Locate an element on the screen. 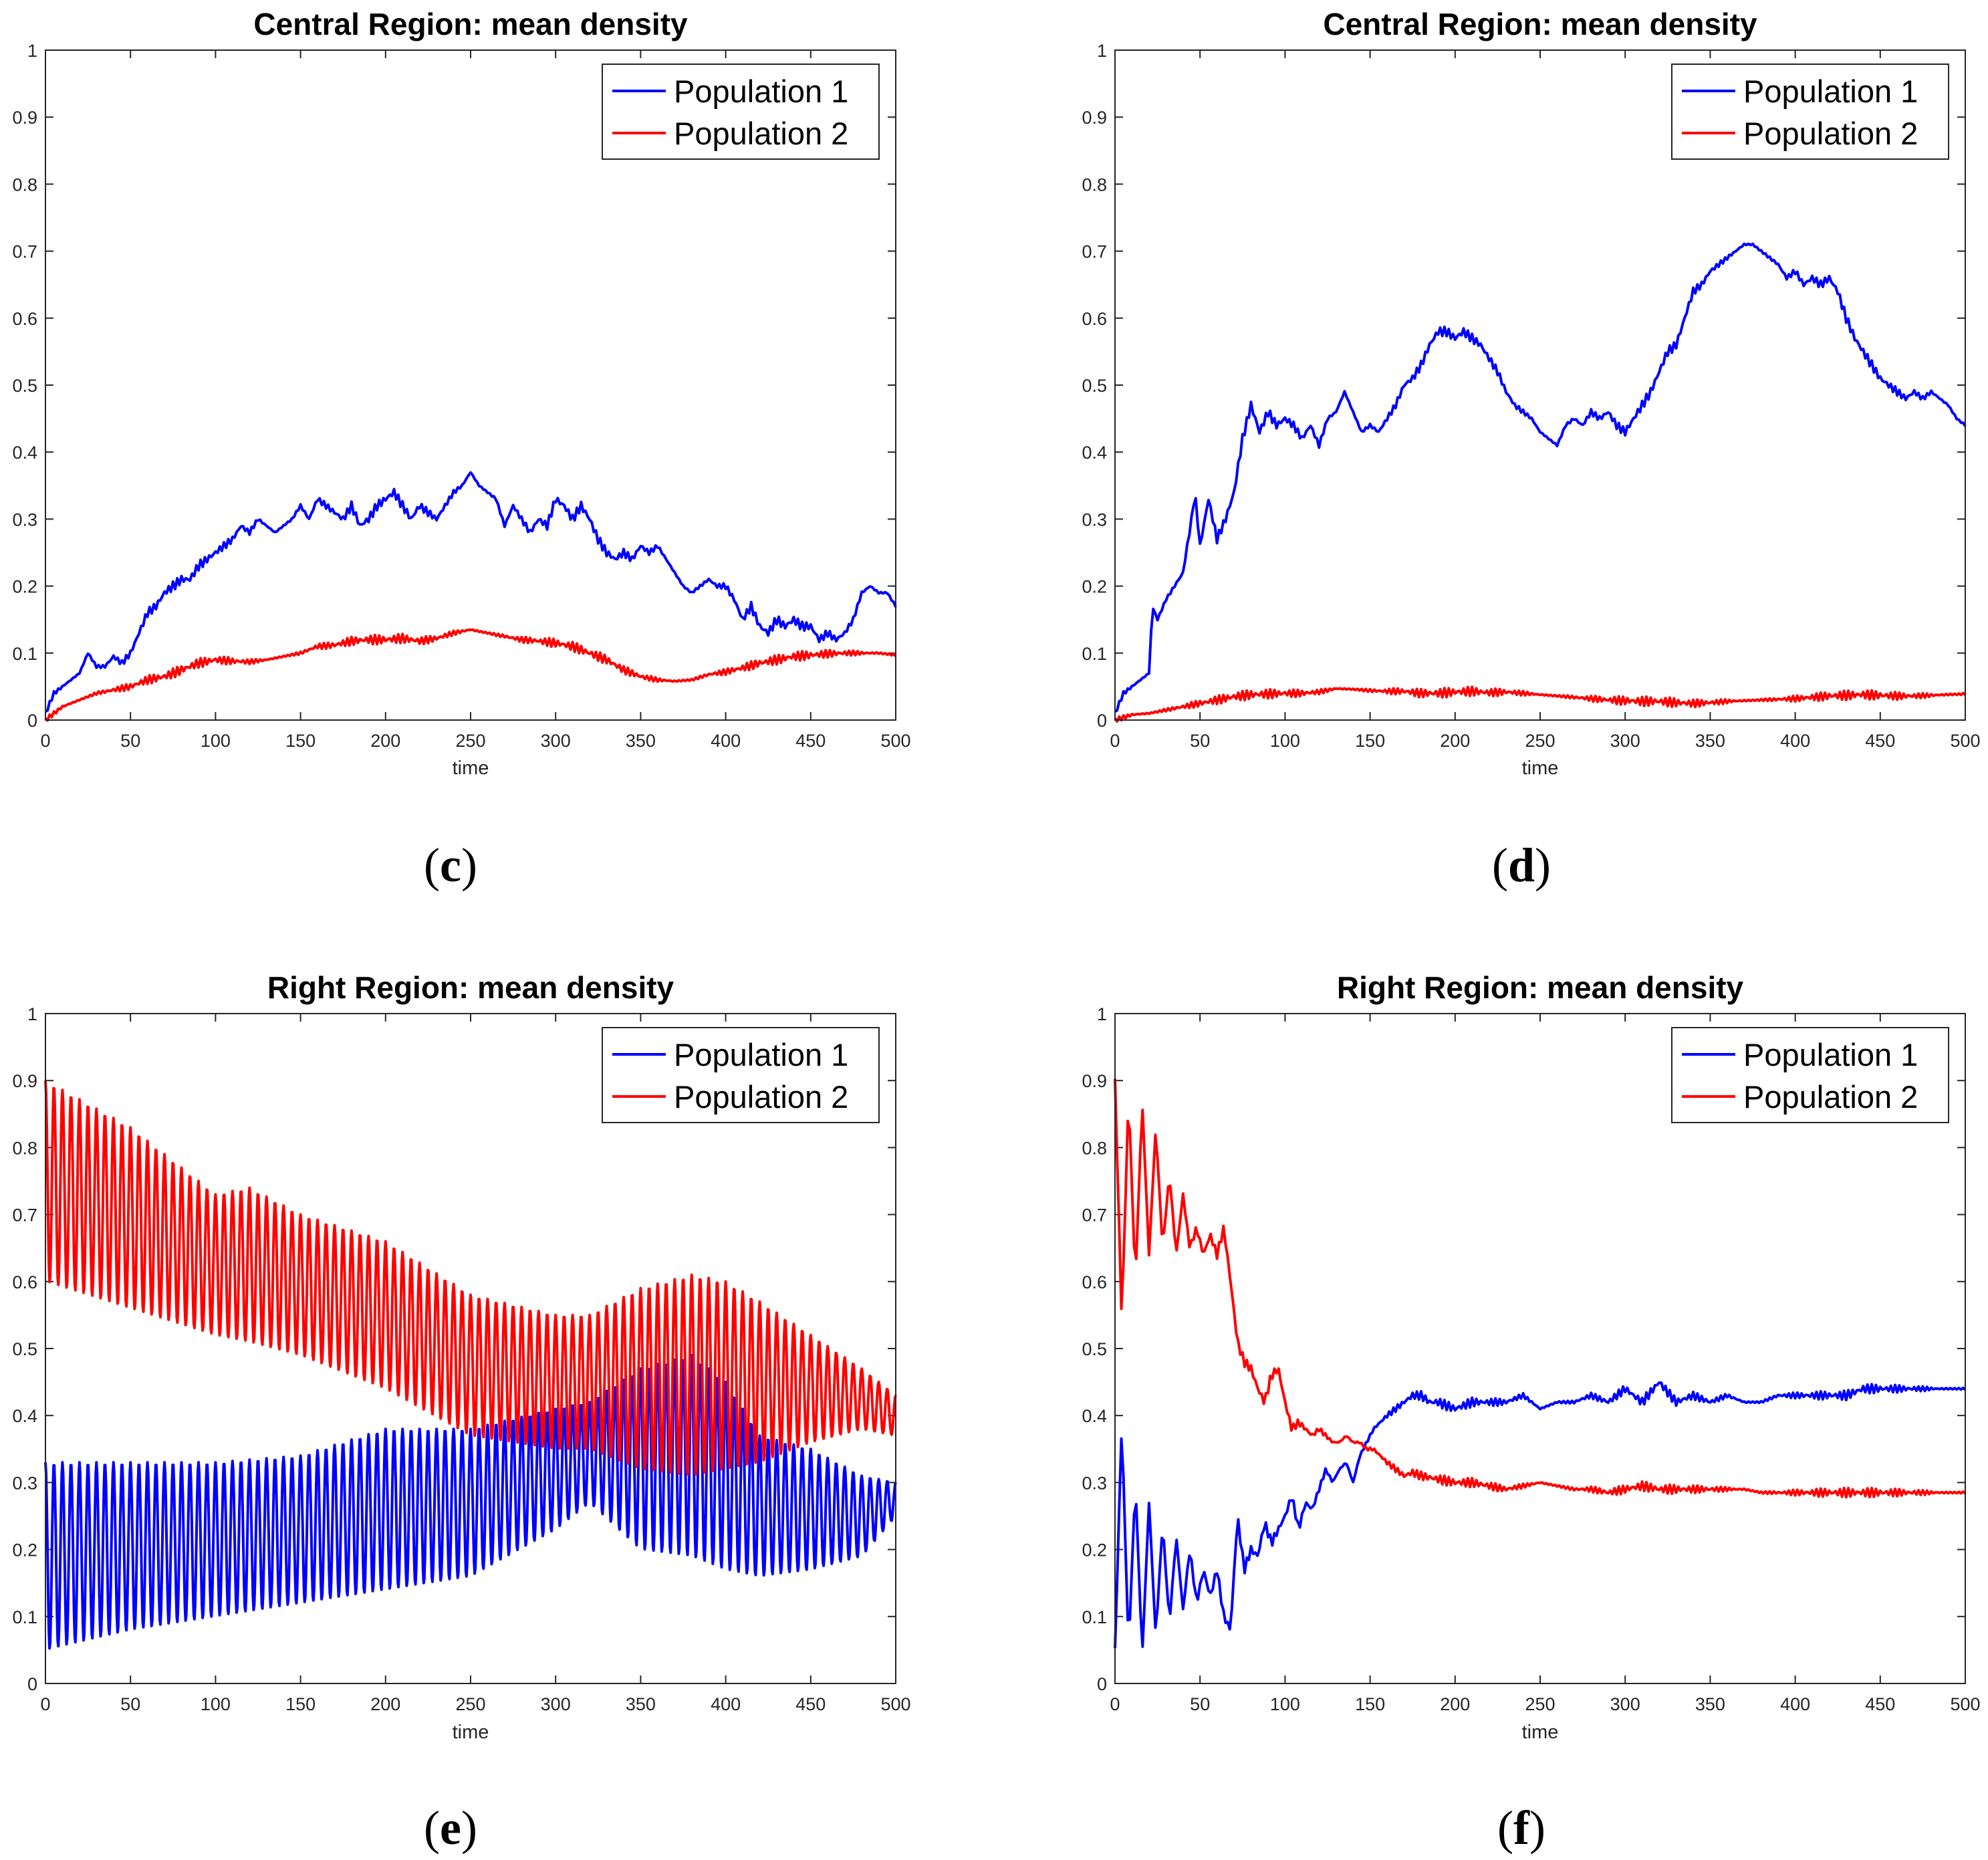 This screenshot has height=1860, width=1988. y-tick-label: 0.6 is located at coordinates (1094, 319).